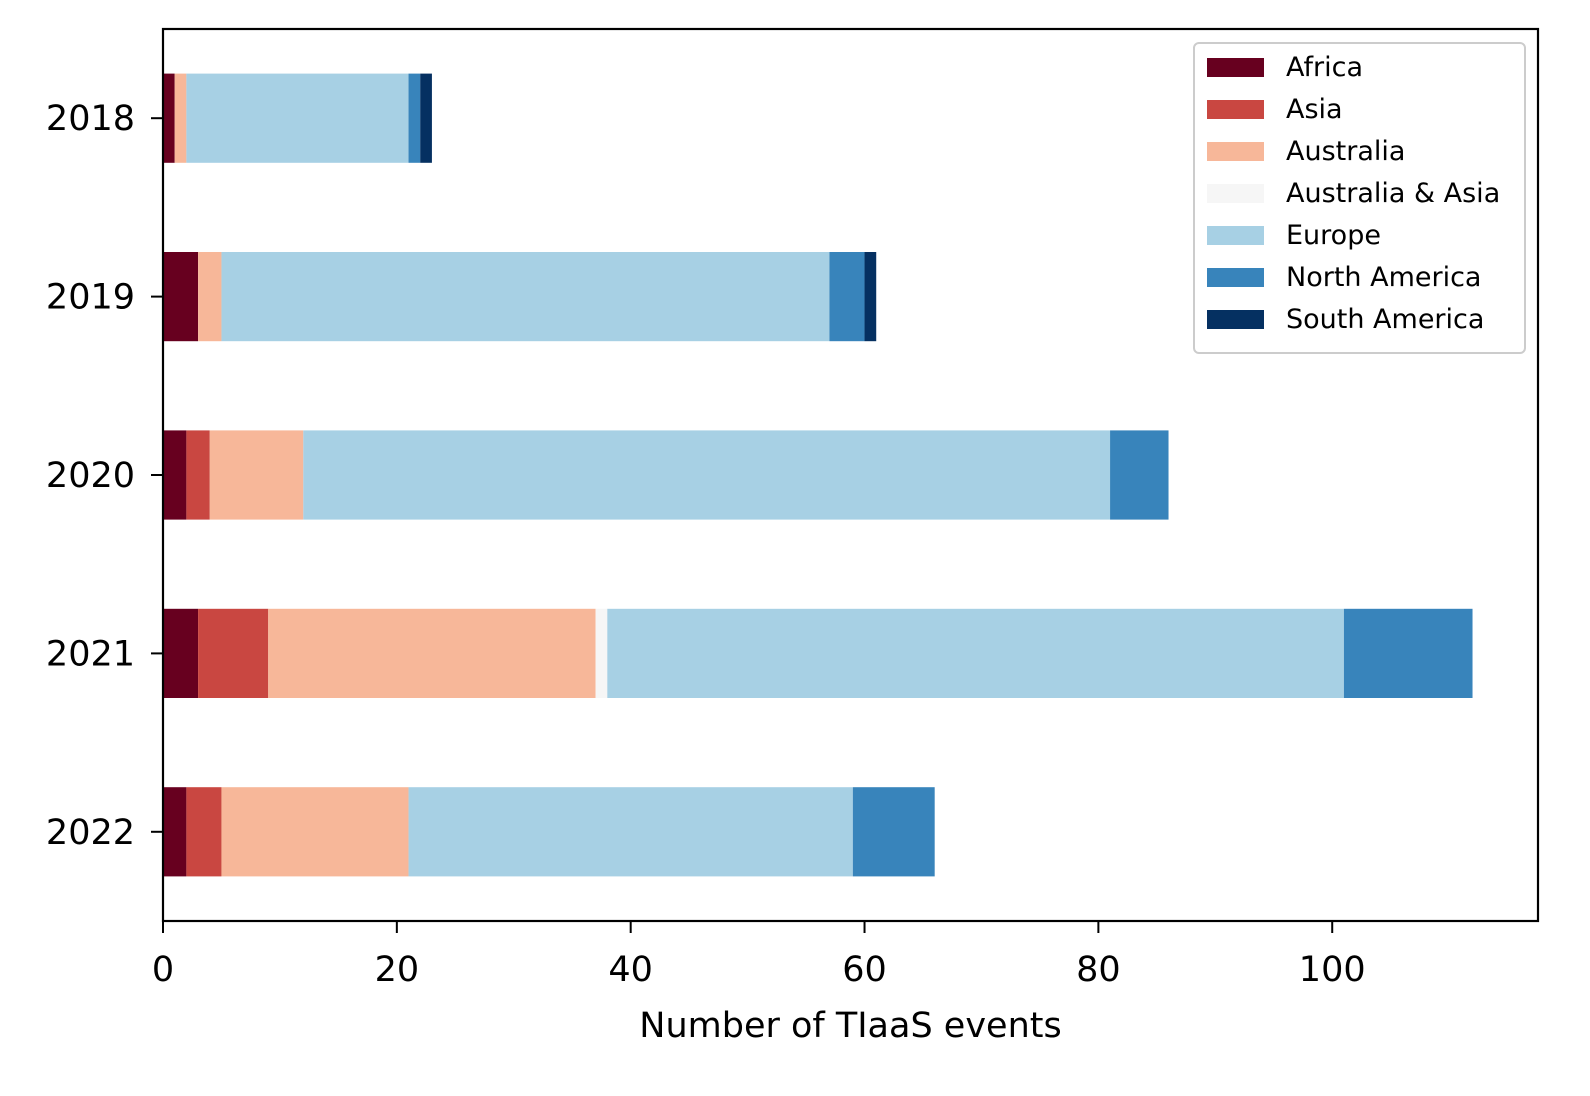  Describe the element at coordinates (90, 476) in the screenshot. I see `y-tick-label-2020: 2020` at that location.